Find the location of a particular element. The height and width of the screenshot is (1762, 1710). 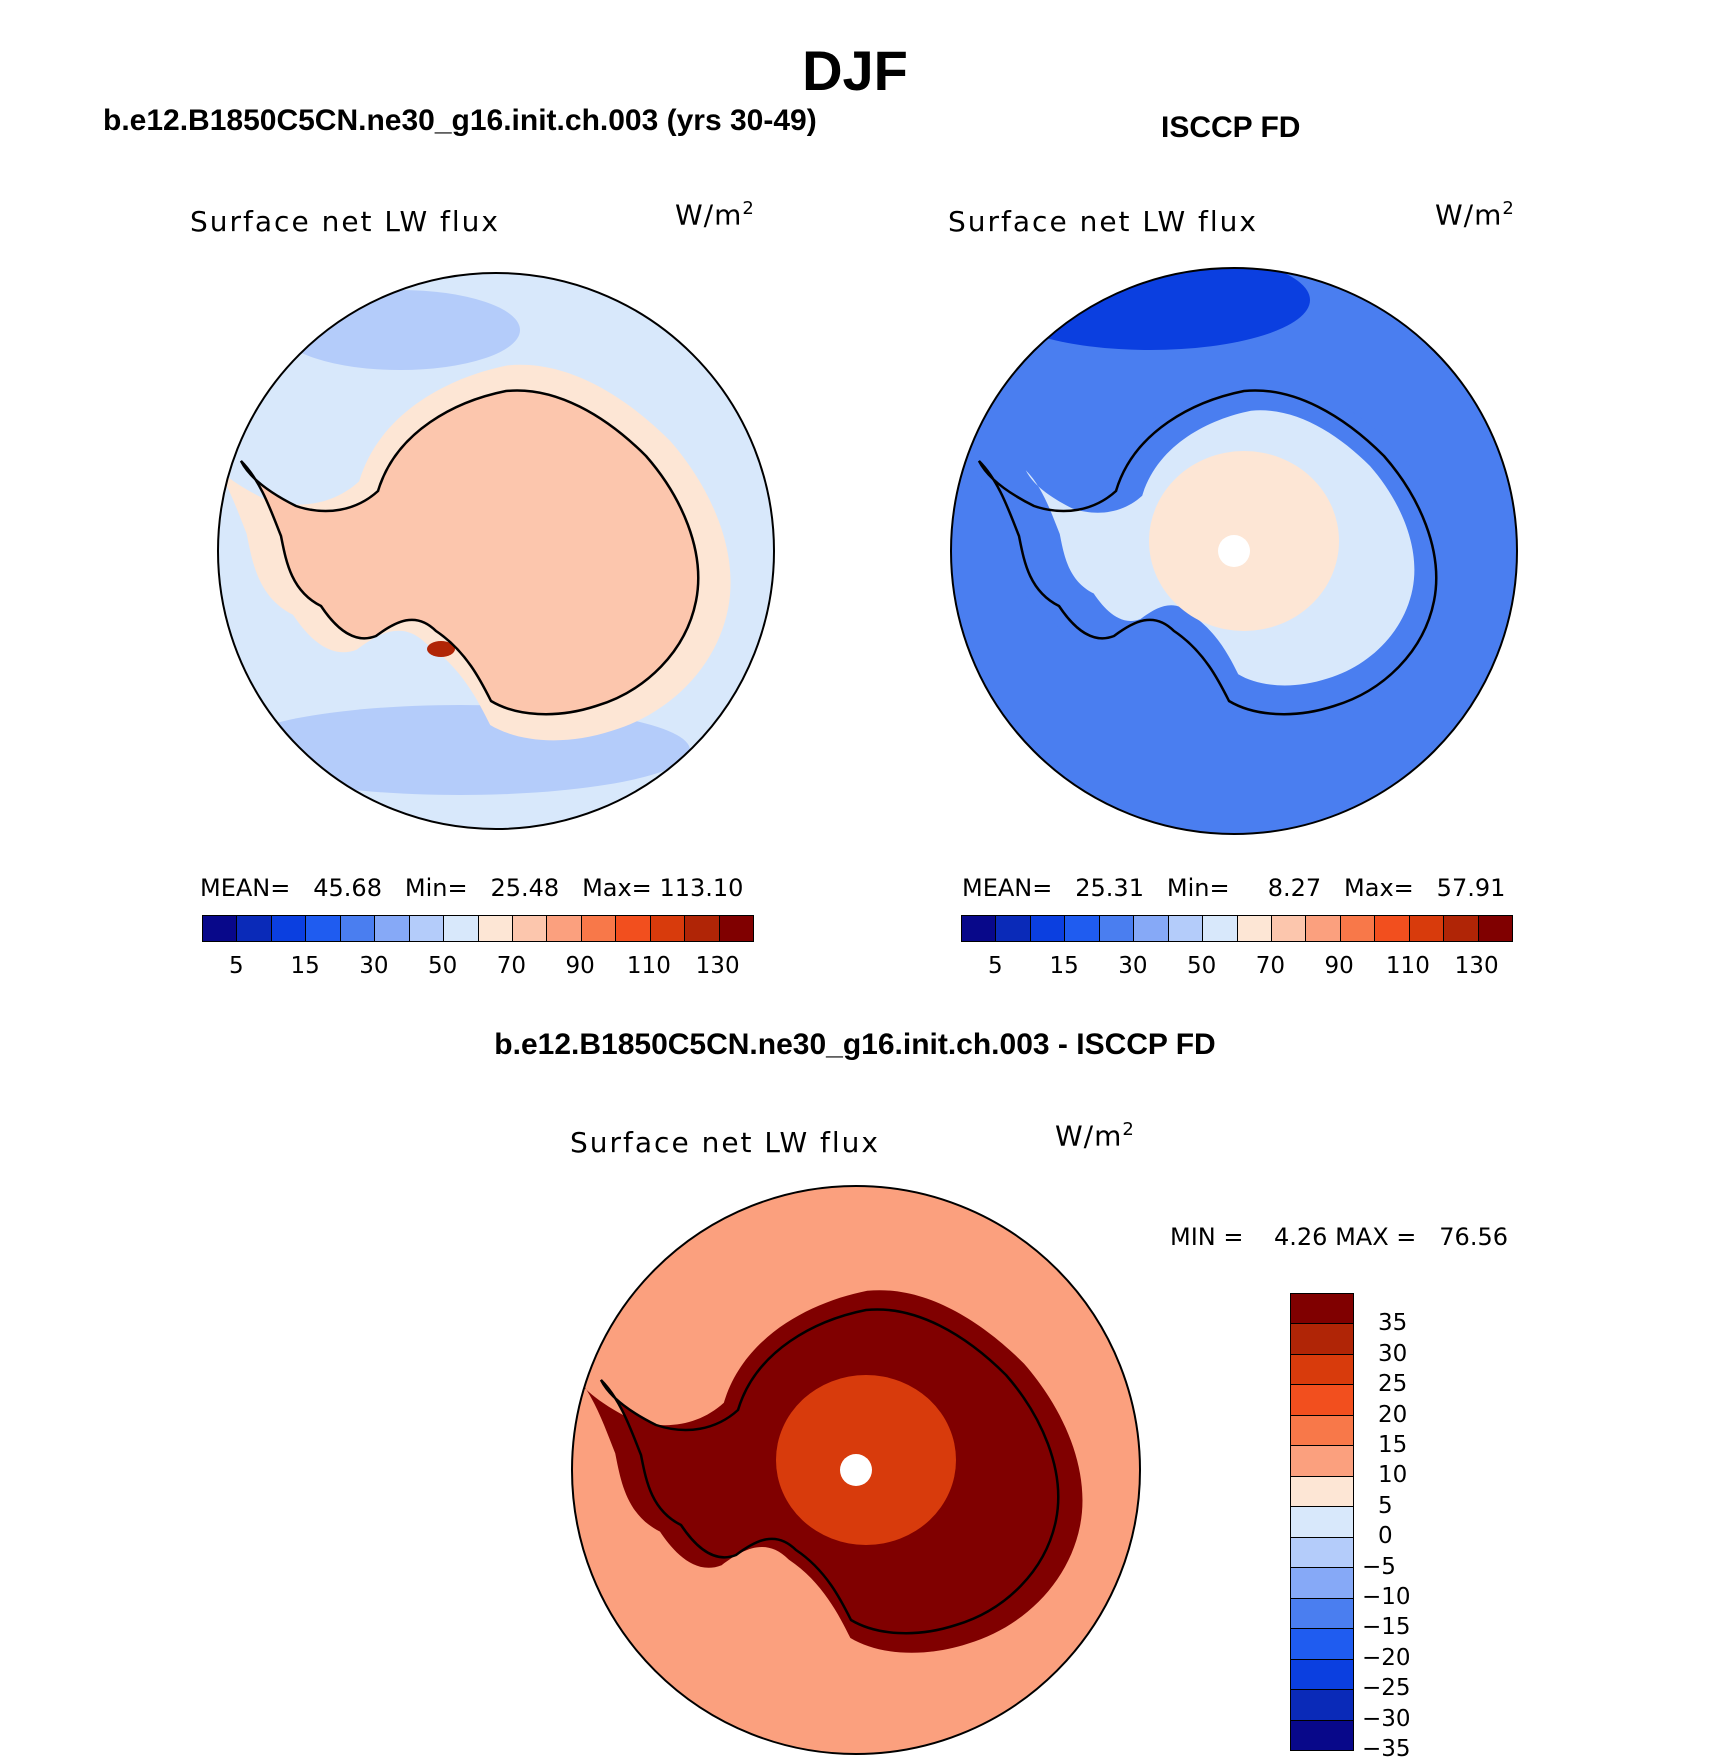

panel2-colorbar is located at coordinates (1237, 928).